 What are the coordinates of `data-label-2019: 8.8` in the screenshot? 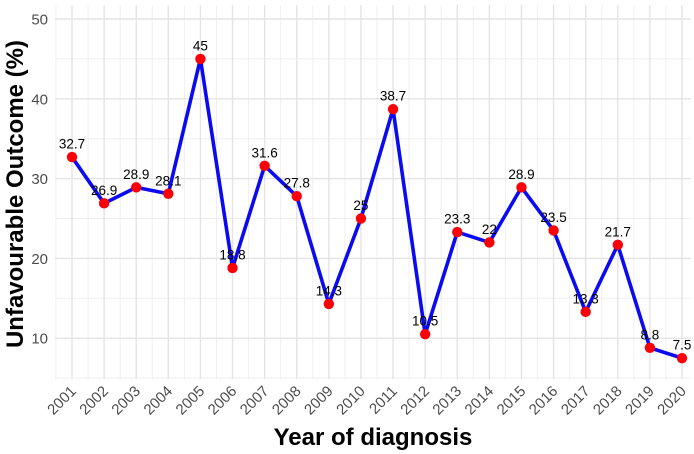 It's located at (649, 334).